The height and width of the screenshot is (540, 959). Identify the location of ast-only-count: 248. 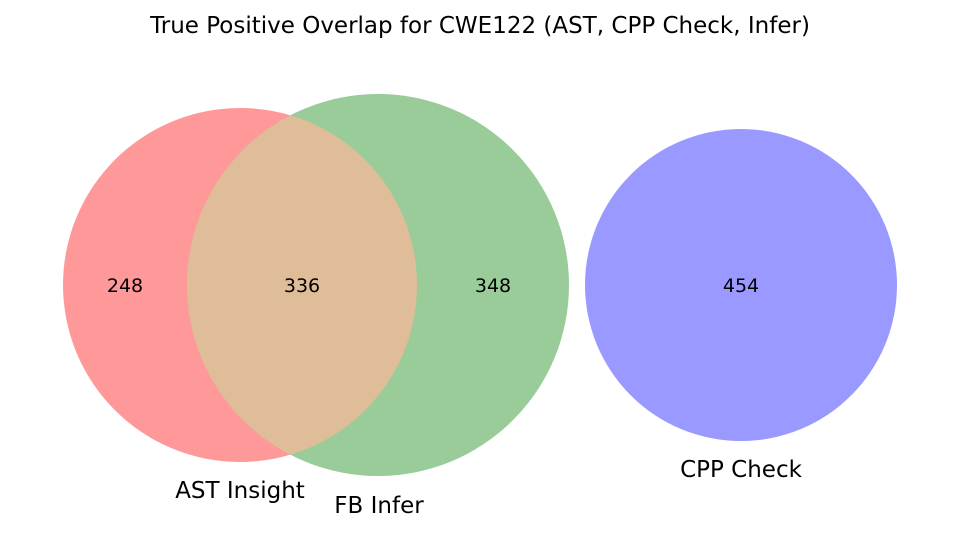
(125, 286).